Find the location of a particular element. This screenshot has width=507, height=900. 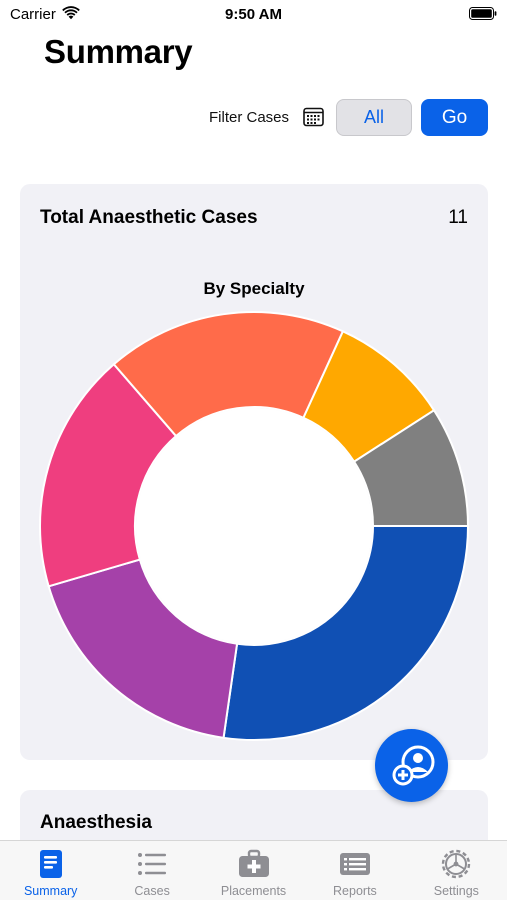

tab-reports-label: Reports is located at coordinates (355, 891).